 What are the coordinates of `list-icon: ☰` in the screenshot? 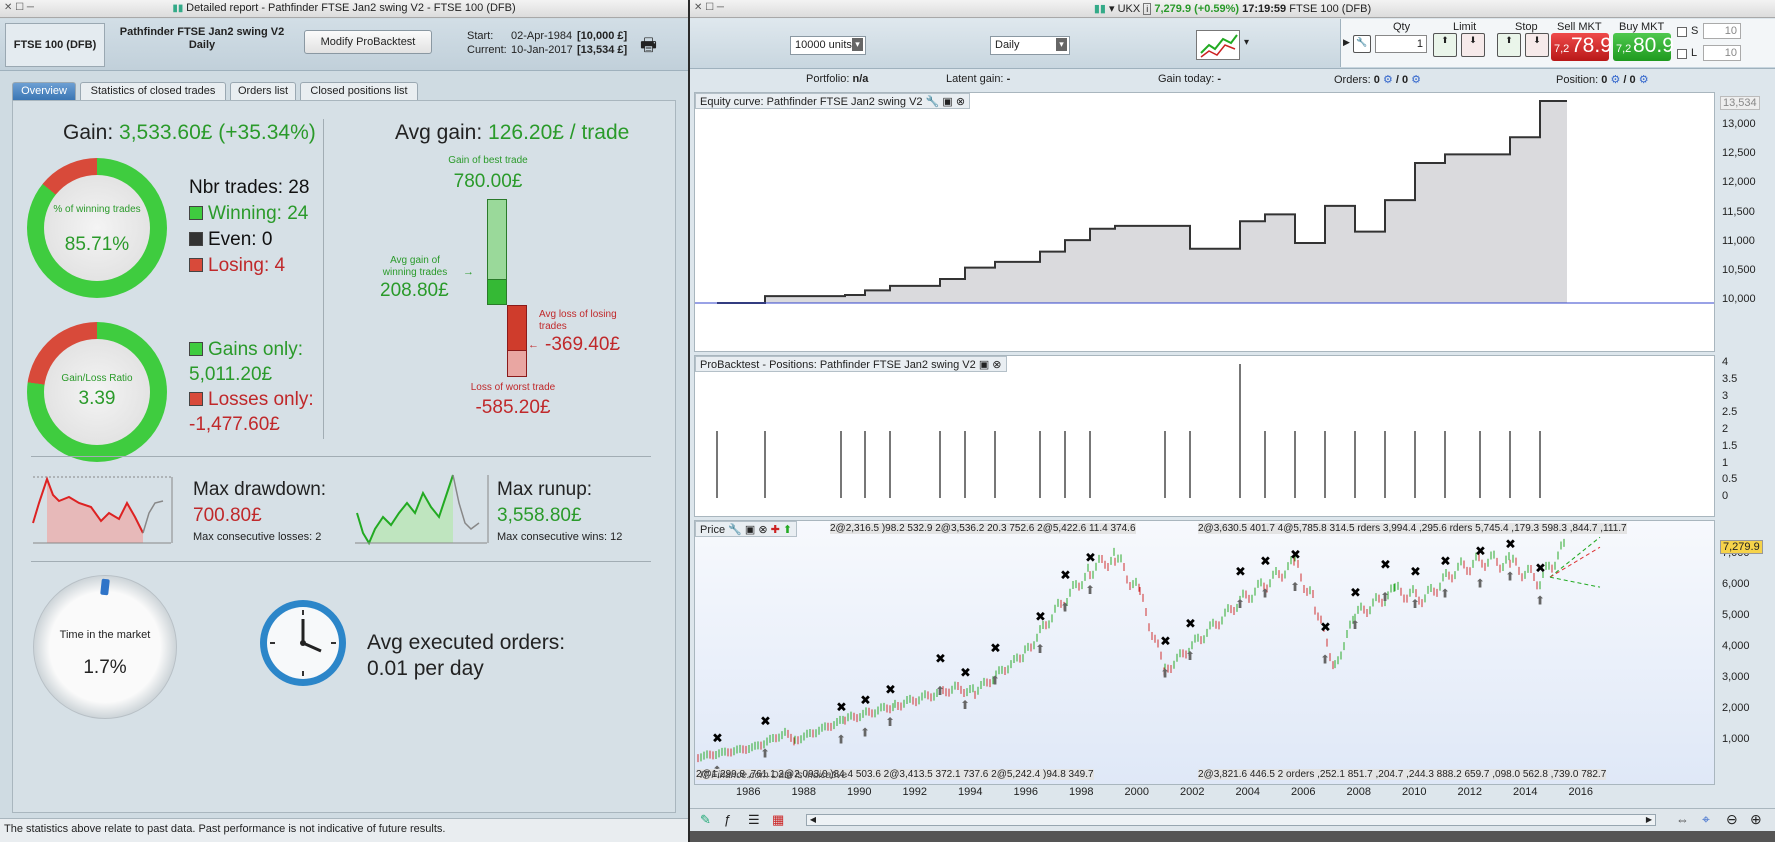 It's located at (754, 819).